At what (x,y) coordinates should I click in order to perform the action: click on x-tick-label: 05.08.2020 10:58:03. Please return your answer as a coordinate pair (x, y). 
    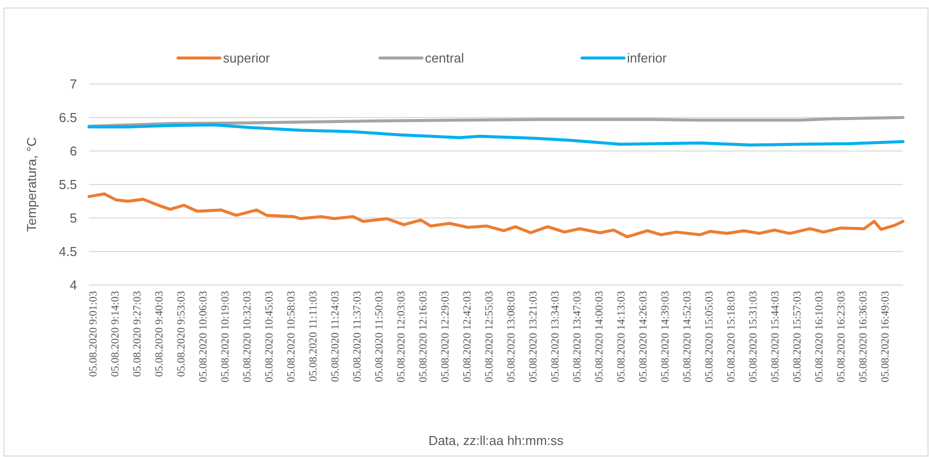
    Looking at the image, I should click on (291, 336).